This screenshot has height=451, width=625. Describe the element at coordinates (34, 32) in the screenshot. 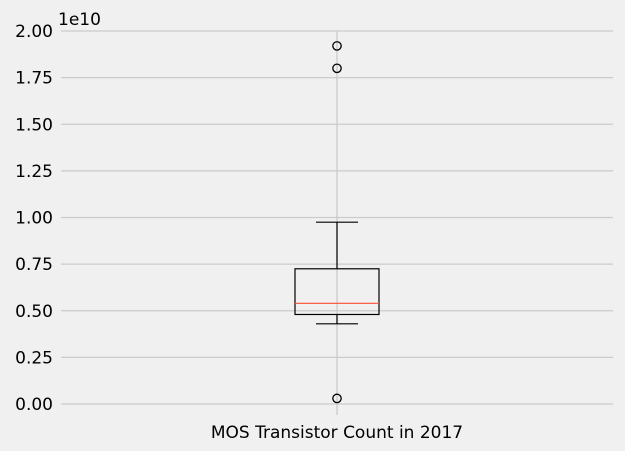

I see `y-tick-label: 2.00` at that location.